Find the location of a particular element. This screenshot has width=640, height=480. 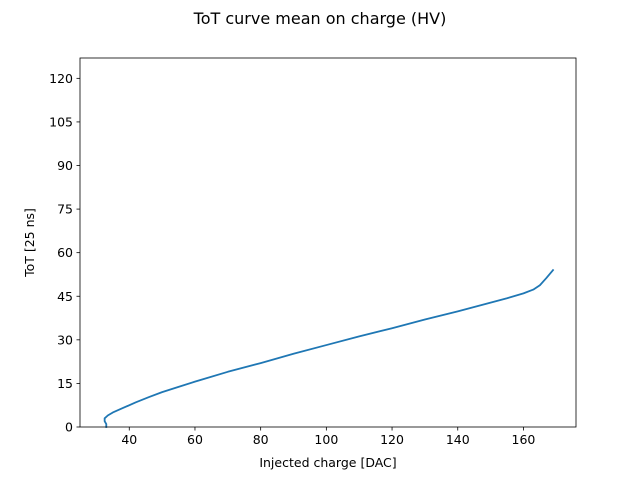

x-tick-label: 40 is located at coordinates (129, 439).